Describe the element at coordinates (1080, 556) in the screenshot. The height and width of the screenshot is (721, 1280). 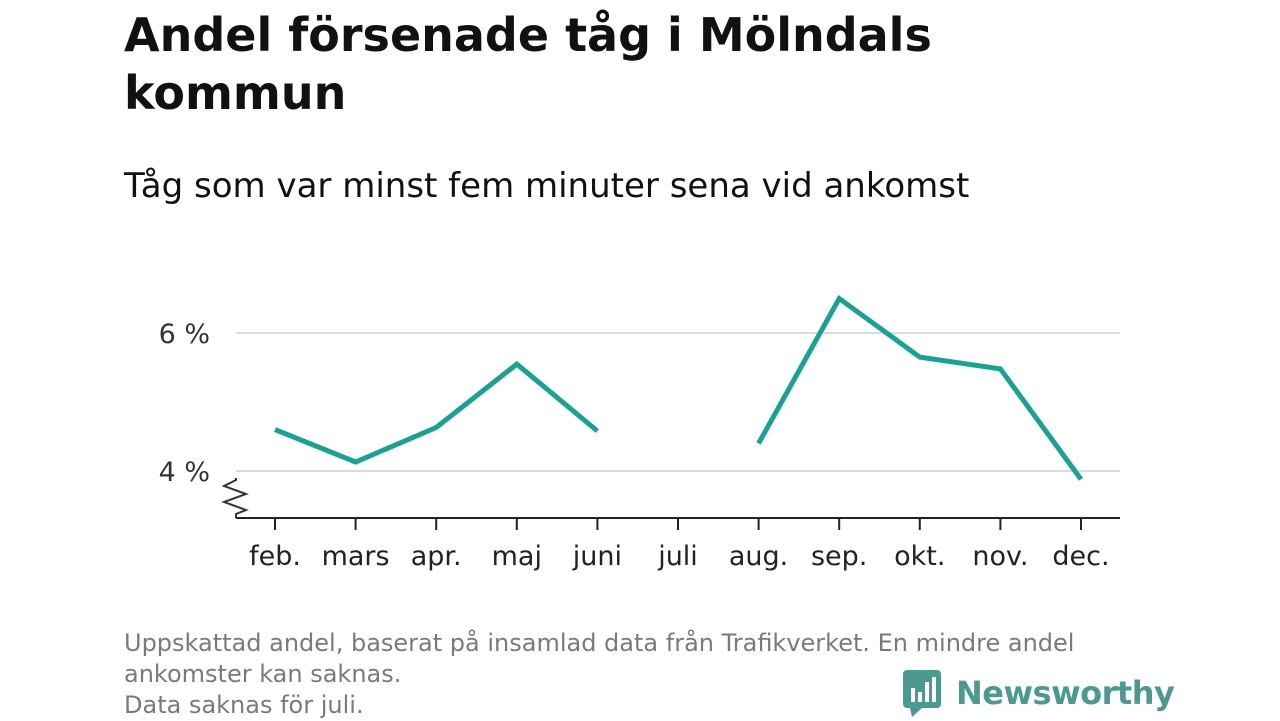
I see `x-tick-label: dec.` at that location.